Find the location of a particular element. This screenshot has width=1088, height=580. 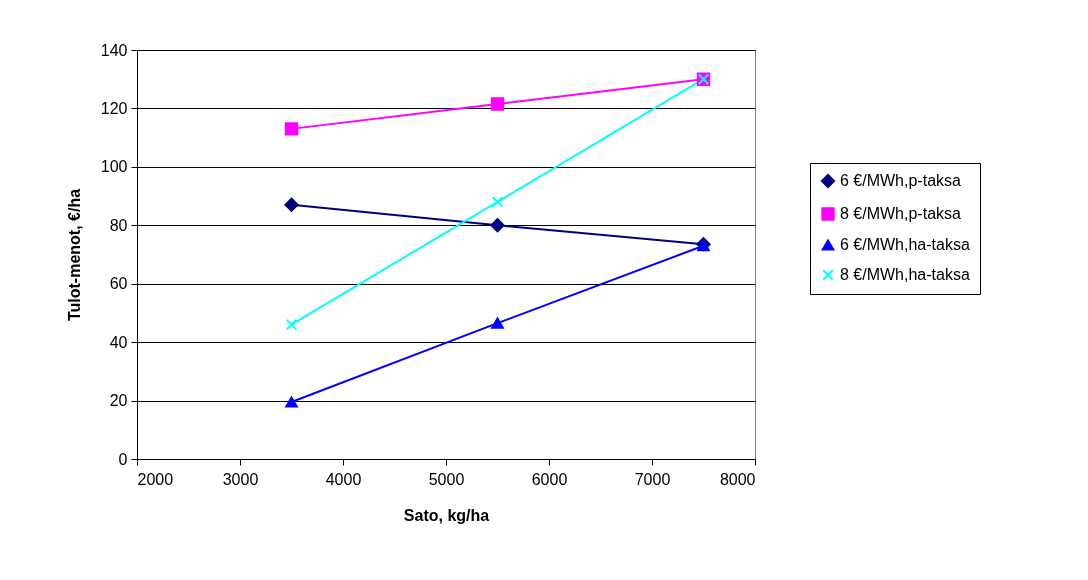

y-tick-label: 100 is located at coordinates (114, 167).